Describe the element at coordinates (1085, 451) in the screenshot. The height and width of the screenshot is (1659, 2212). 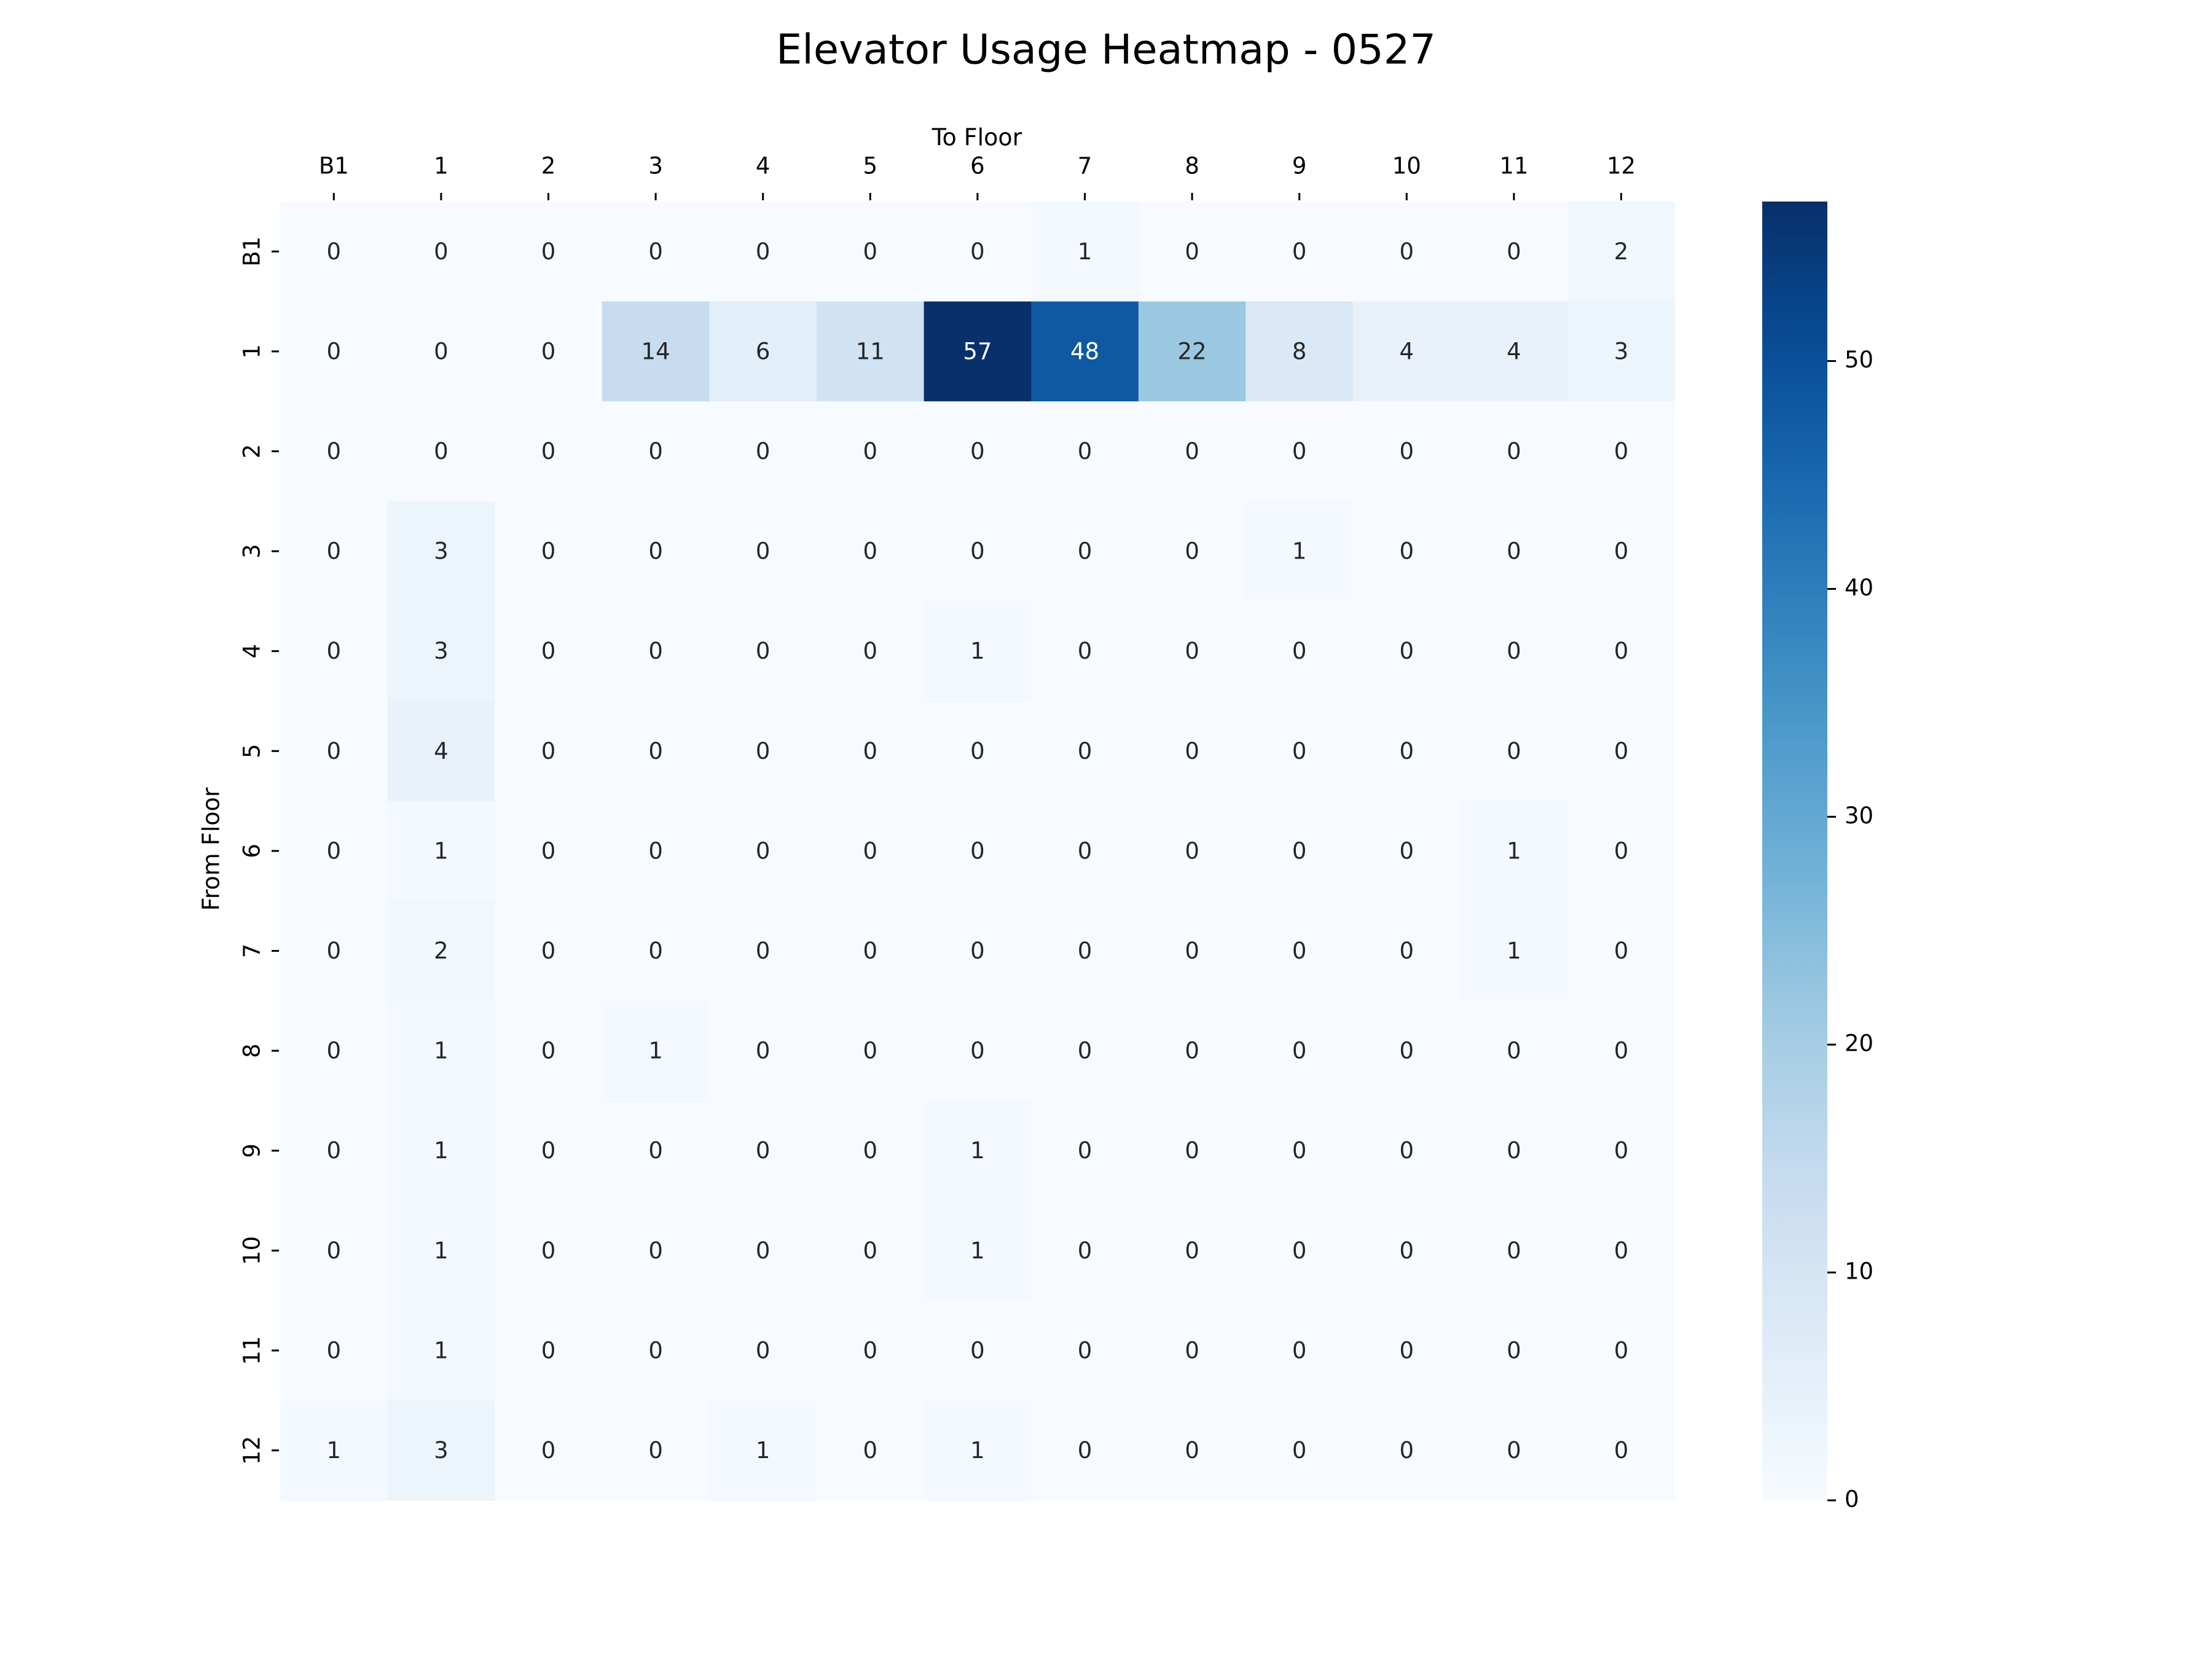
I see `cell-value-2-7: 0` at that location.